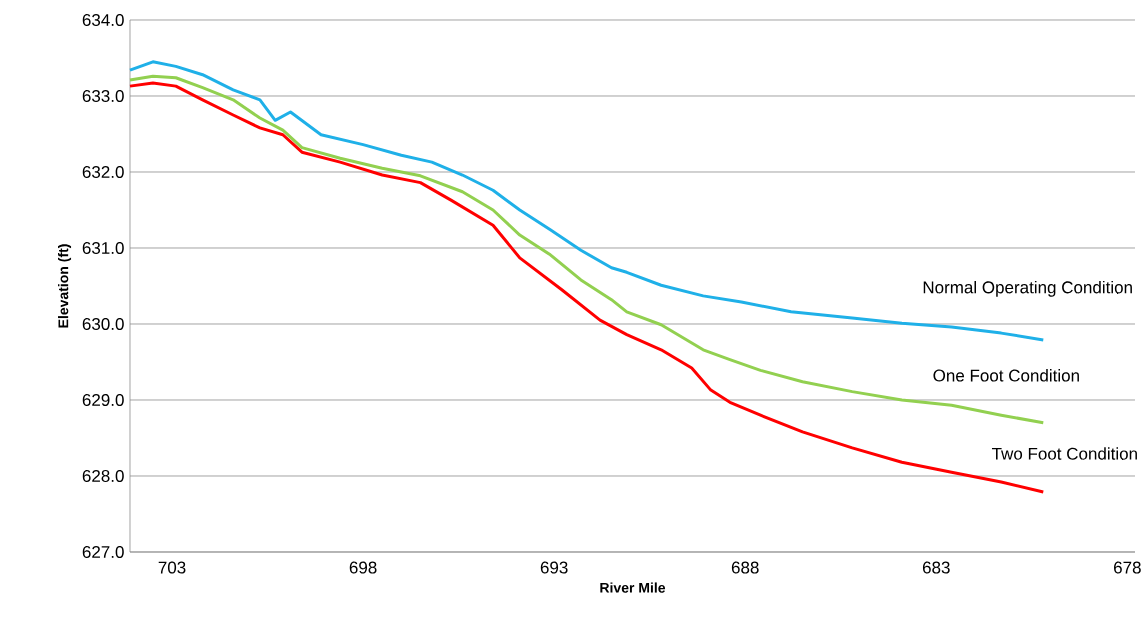  I want to click on y-tick-label: 633.0, so click(103, 96).